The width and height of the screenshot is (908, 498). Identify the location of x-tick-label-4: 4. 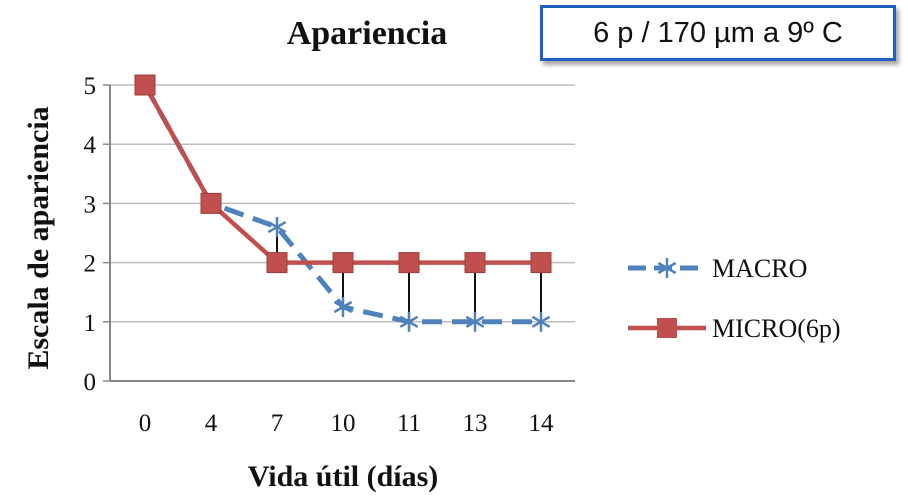
(211, 423).